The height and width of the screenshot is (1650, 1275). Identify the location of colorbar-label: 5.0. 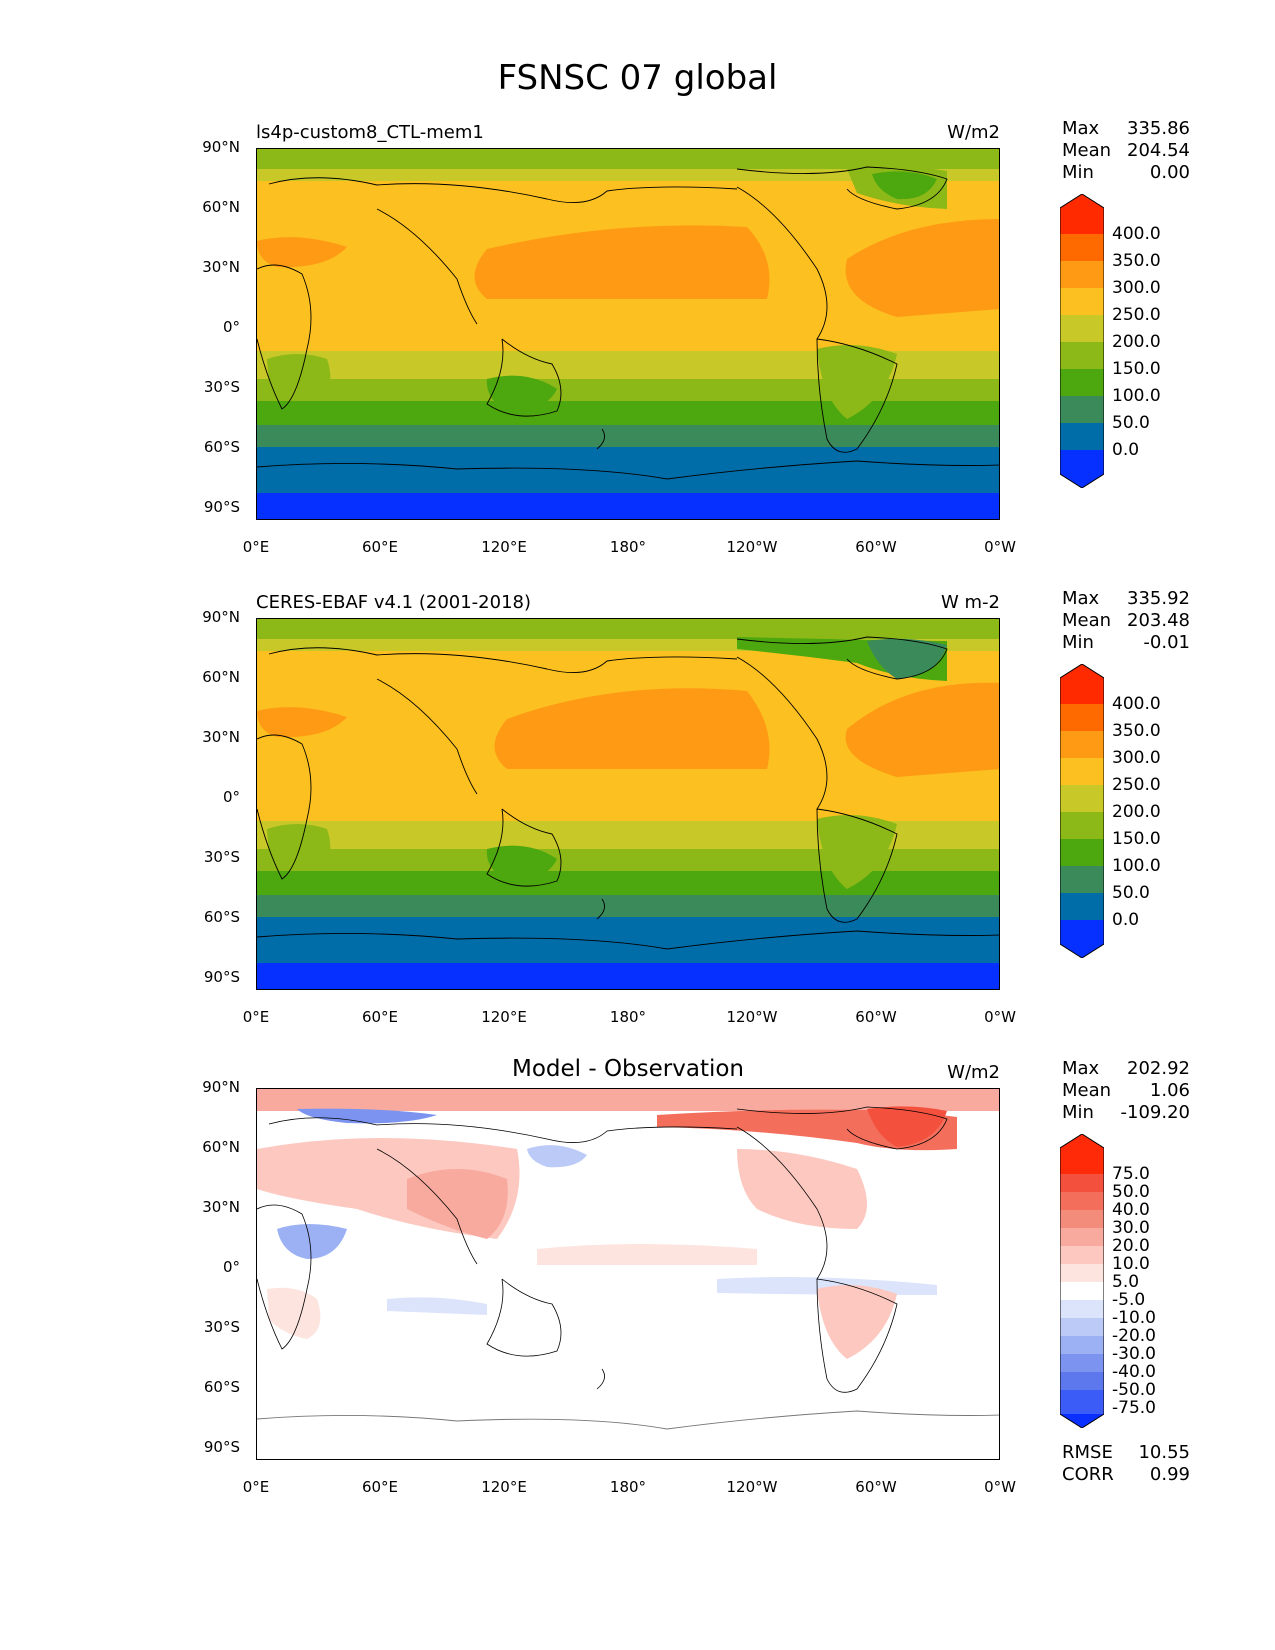
(1126, 1282).